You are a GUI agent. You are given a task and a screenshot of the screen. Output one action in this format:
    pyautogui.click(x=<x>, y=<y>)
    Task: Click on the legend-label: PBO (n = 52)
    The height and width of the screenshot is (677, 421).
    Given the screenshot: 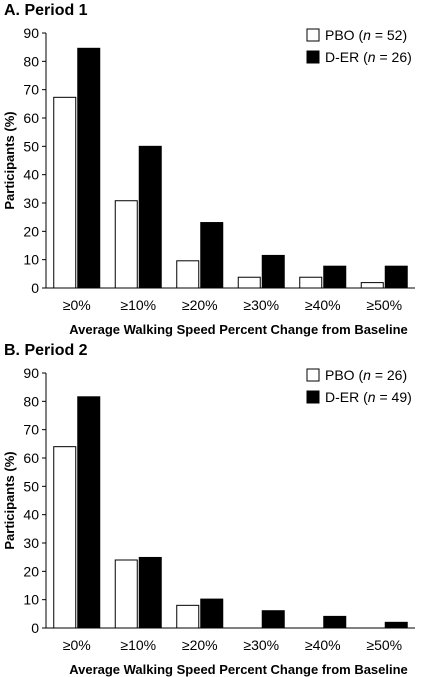 What is the action you would take?
    pyautogui.click(x=366, y=35)
    